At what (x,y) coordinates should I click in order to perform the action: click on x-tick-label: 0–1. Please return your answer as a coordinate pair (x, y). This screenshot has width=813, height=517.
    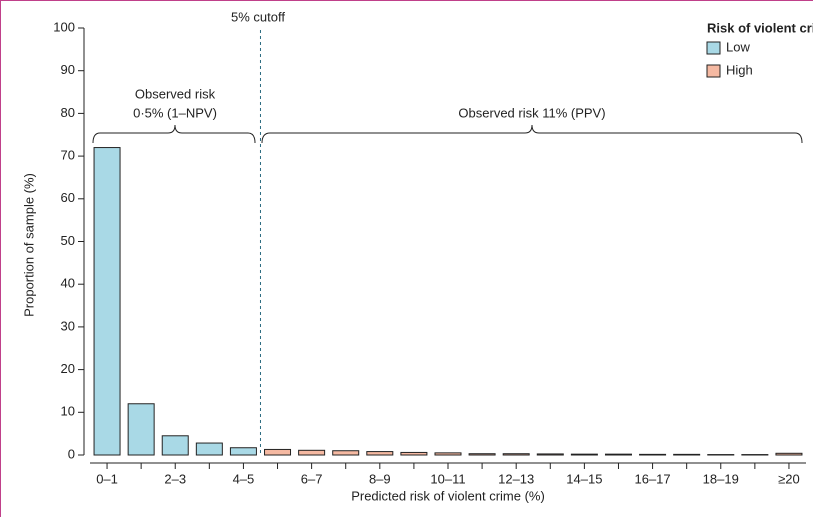
    Looking at the image, I should click on (107, 478).